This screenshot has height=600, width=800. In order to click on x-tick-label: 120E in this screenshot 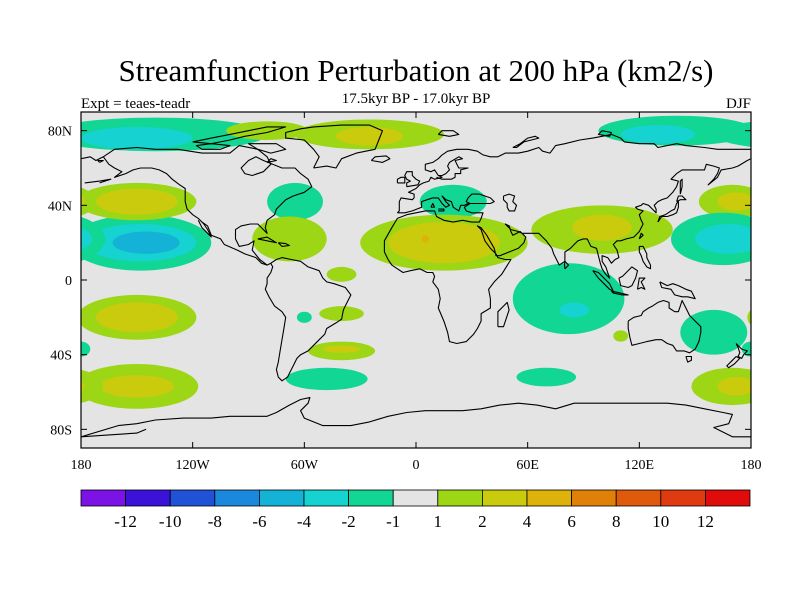, I will do `click(640, 465)`.